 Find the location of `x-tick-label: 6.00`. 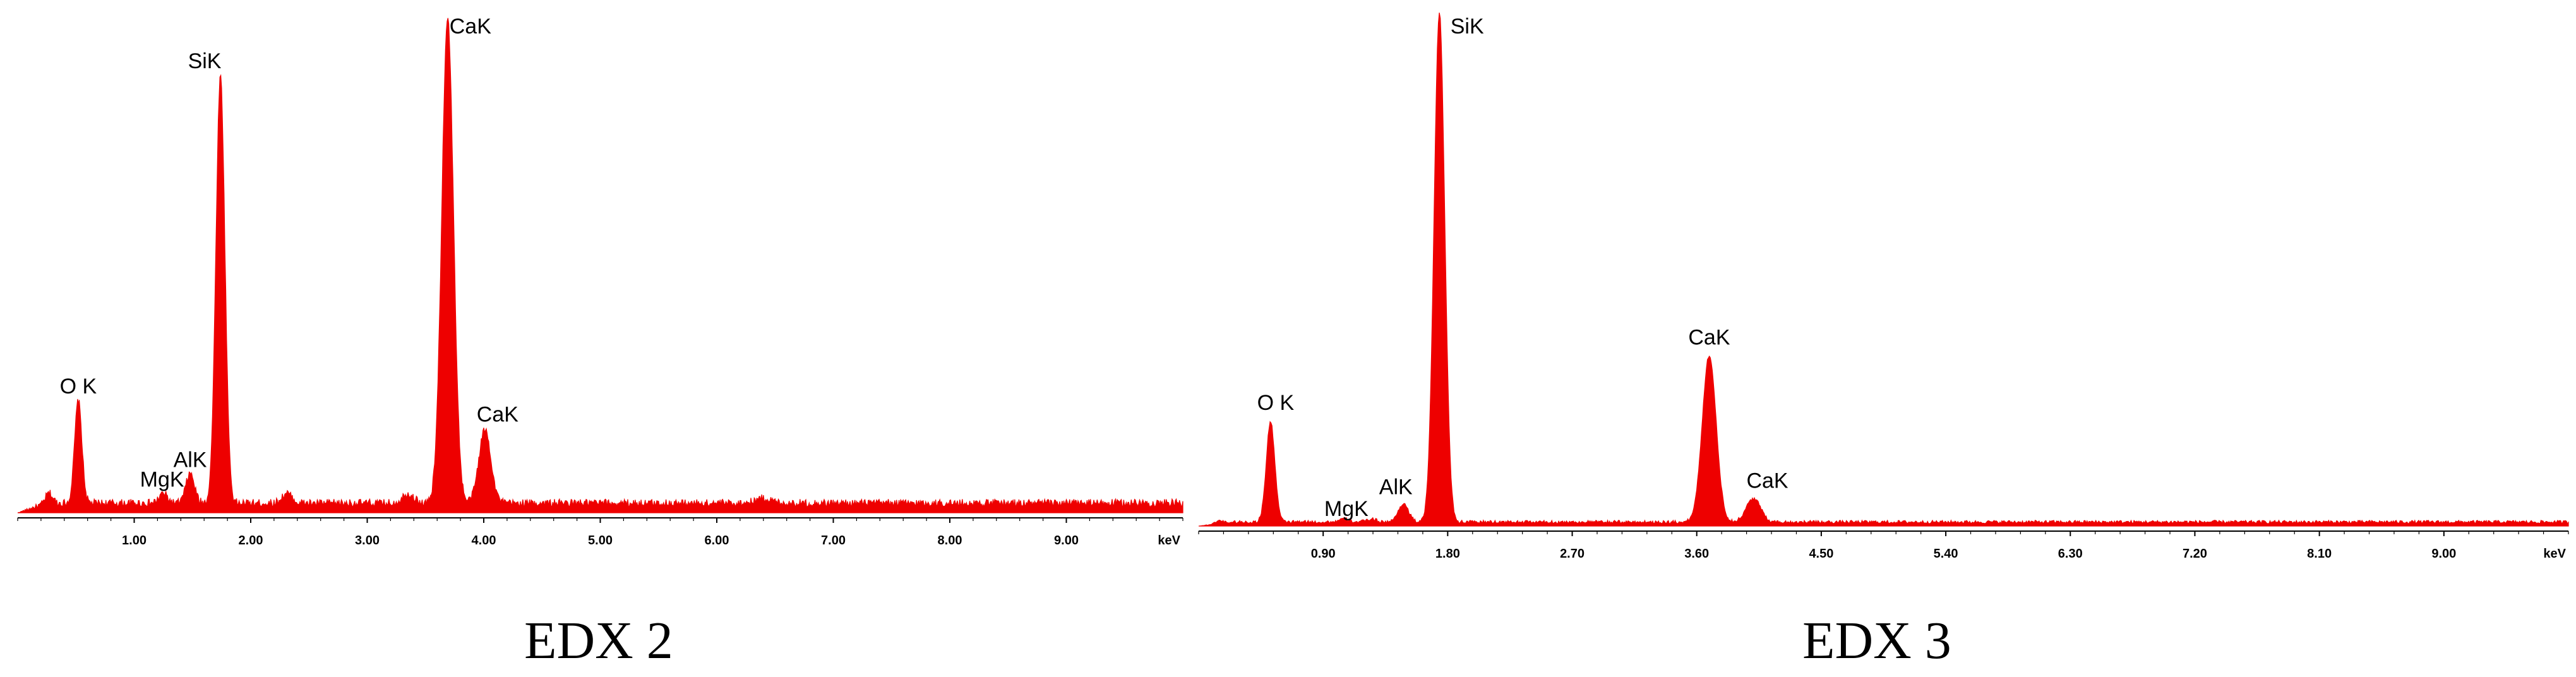

x-tick-label: 6.00 is located at coordinates (717, 541).